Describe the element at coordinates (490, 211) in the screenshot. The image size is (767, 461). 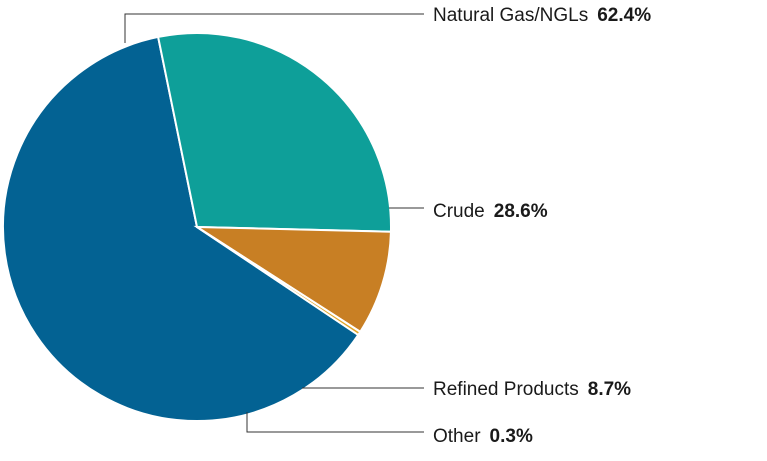
I see `slice-label-crude: Crude 28.6%` at that location.